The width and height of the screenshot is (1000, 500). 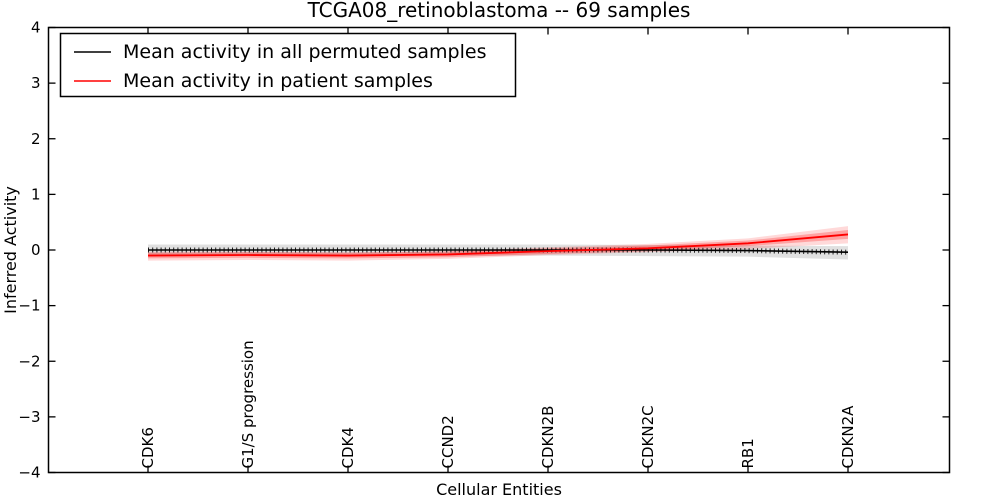 I want to click on y-tick-label: 3, so click(x=36, y=83).